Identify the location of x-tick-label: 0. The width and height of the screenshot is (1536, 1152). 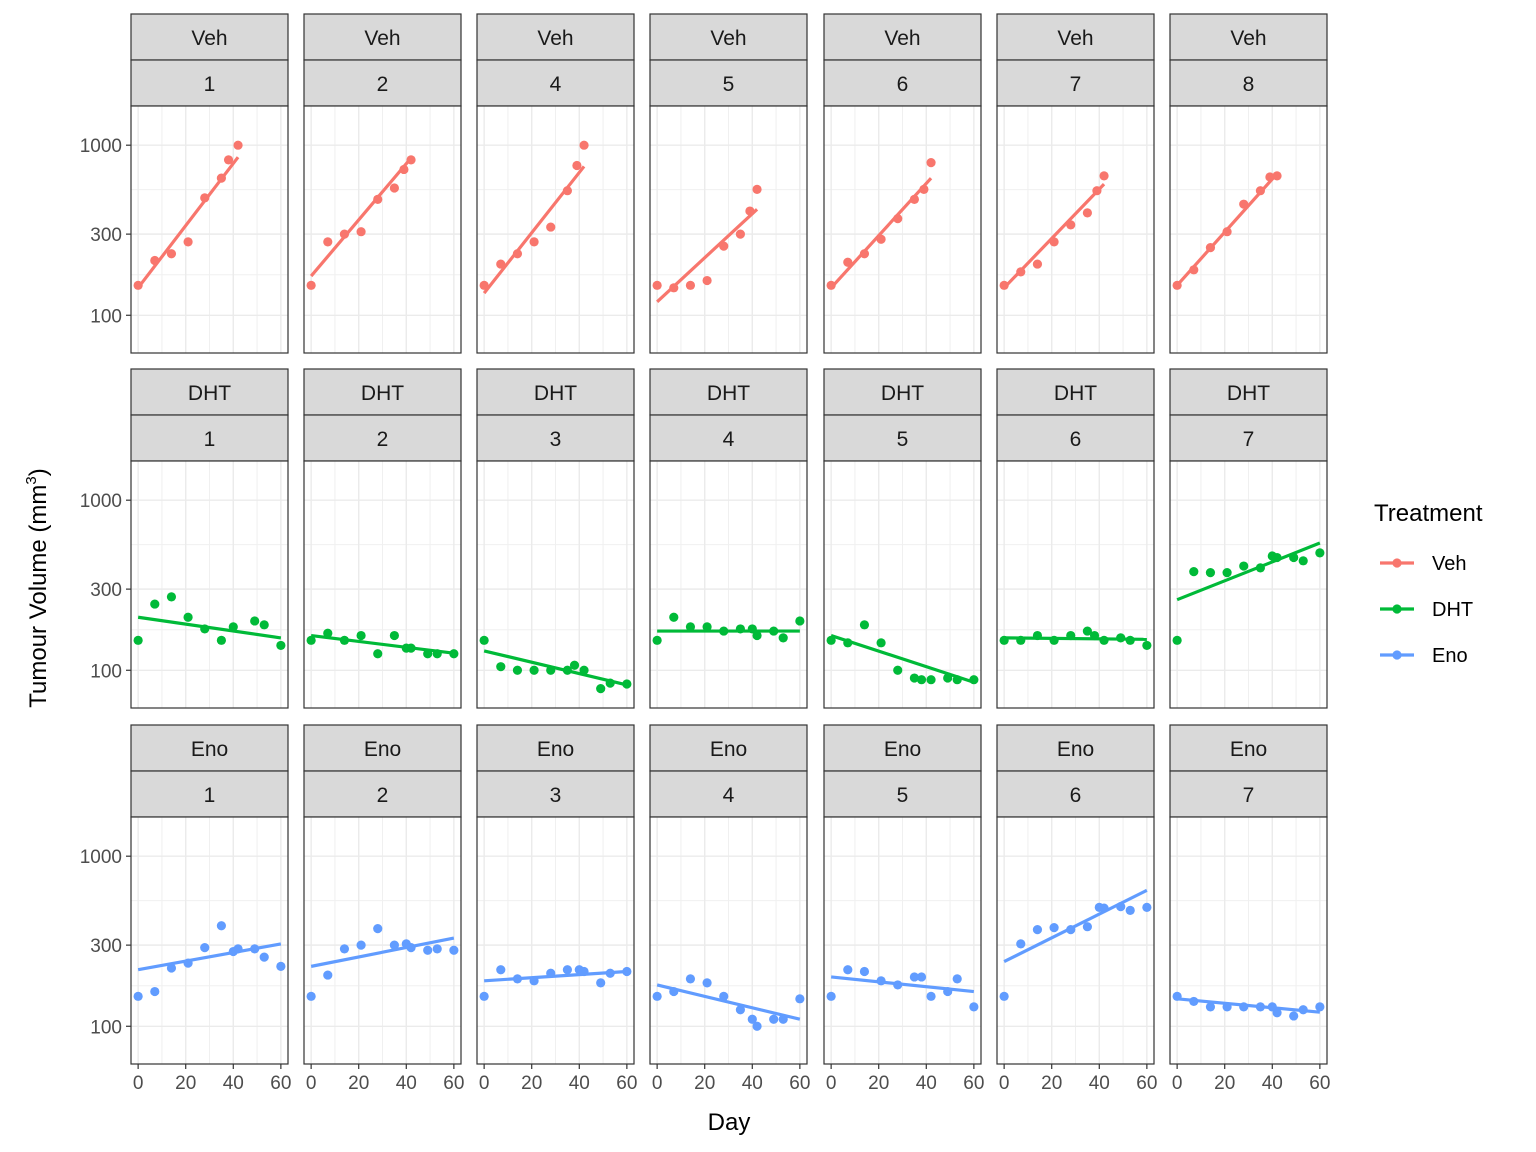
(1004, 1083).